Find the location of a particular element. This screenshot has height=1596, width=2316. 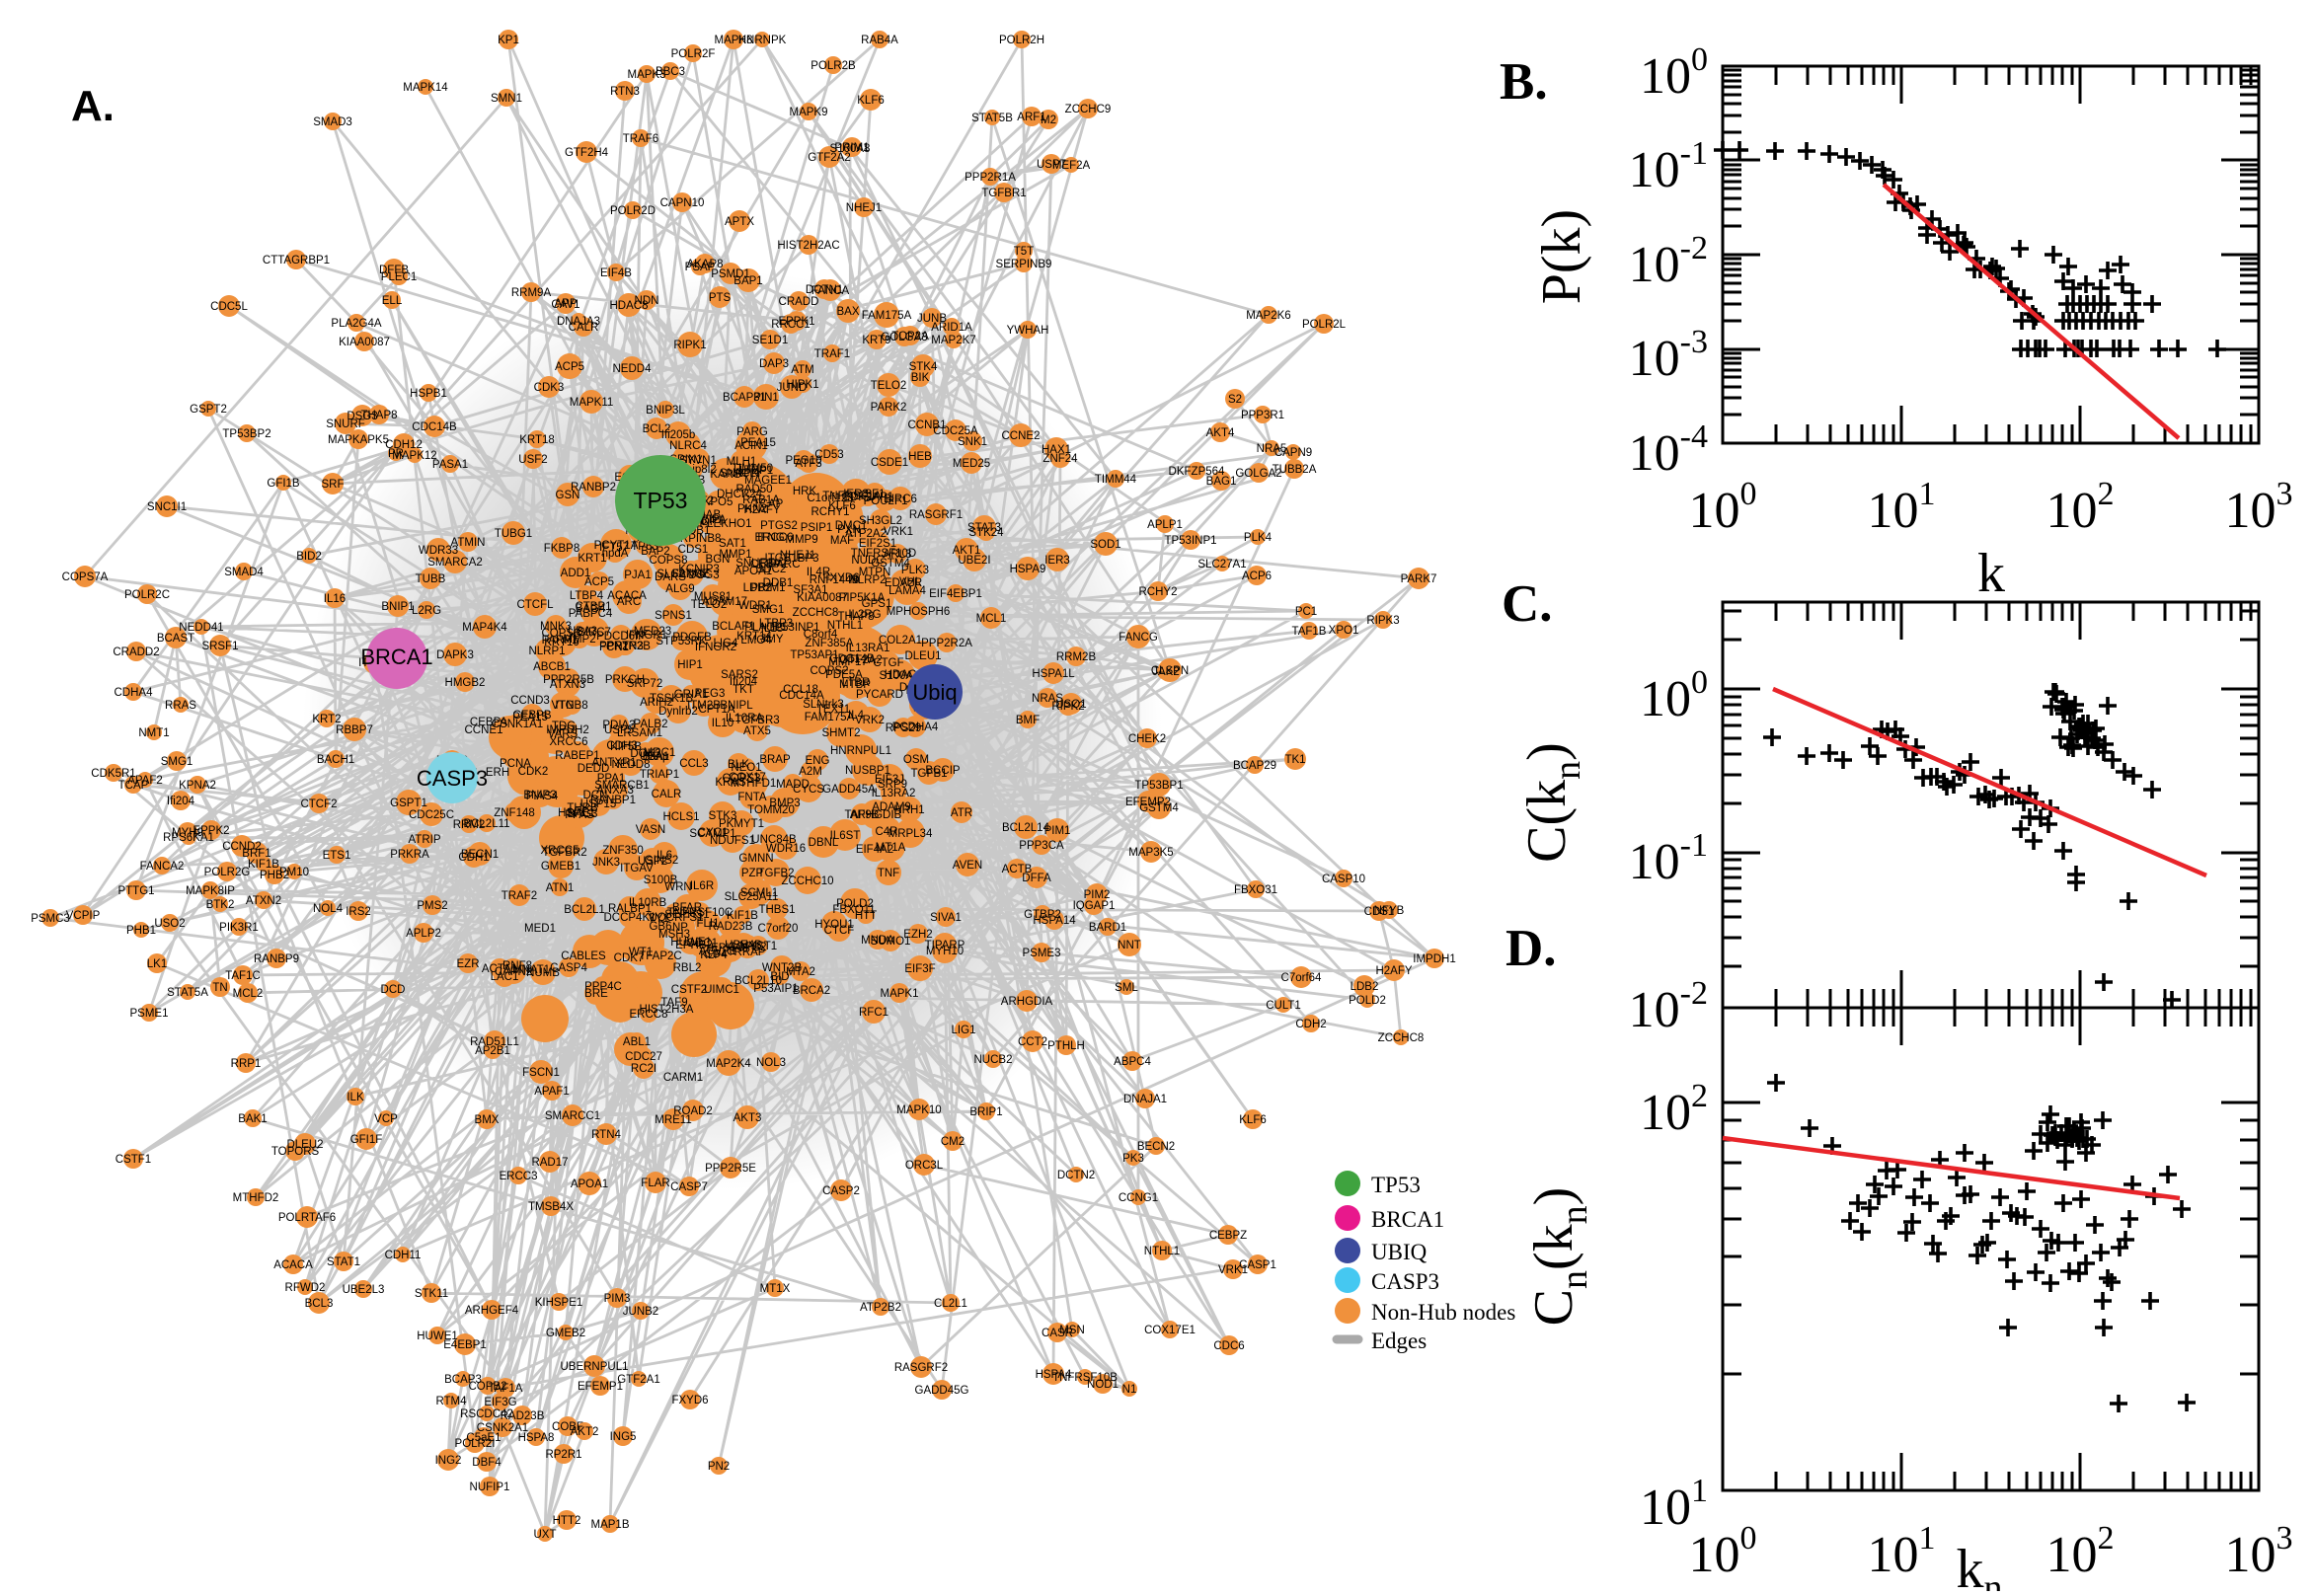

svg-text: STAT5A is located at coordinates (188, 993).